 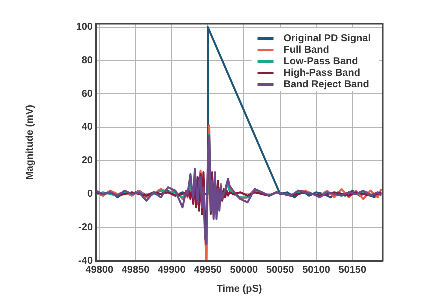 I want to click on x-tick-label: 49800, so click(x=100, y=270).